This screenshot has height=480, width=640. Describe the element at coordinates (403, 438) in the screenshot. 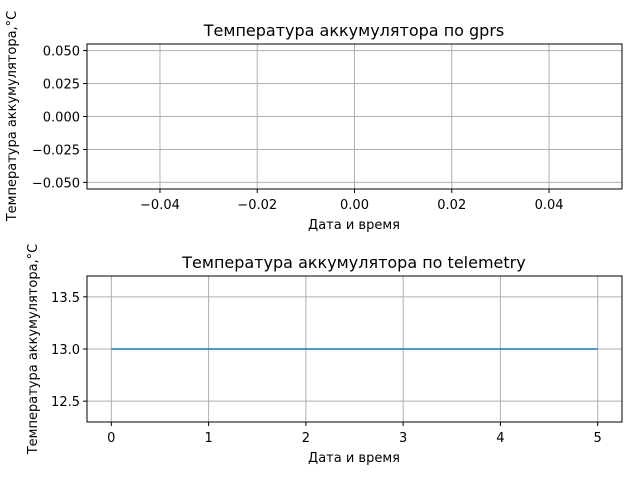

I see `x-tick-label: 3` at that location.